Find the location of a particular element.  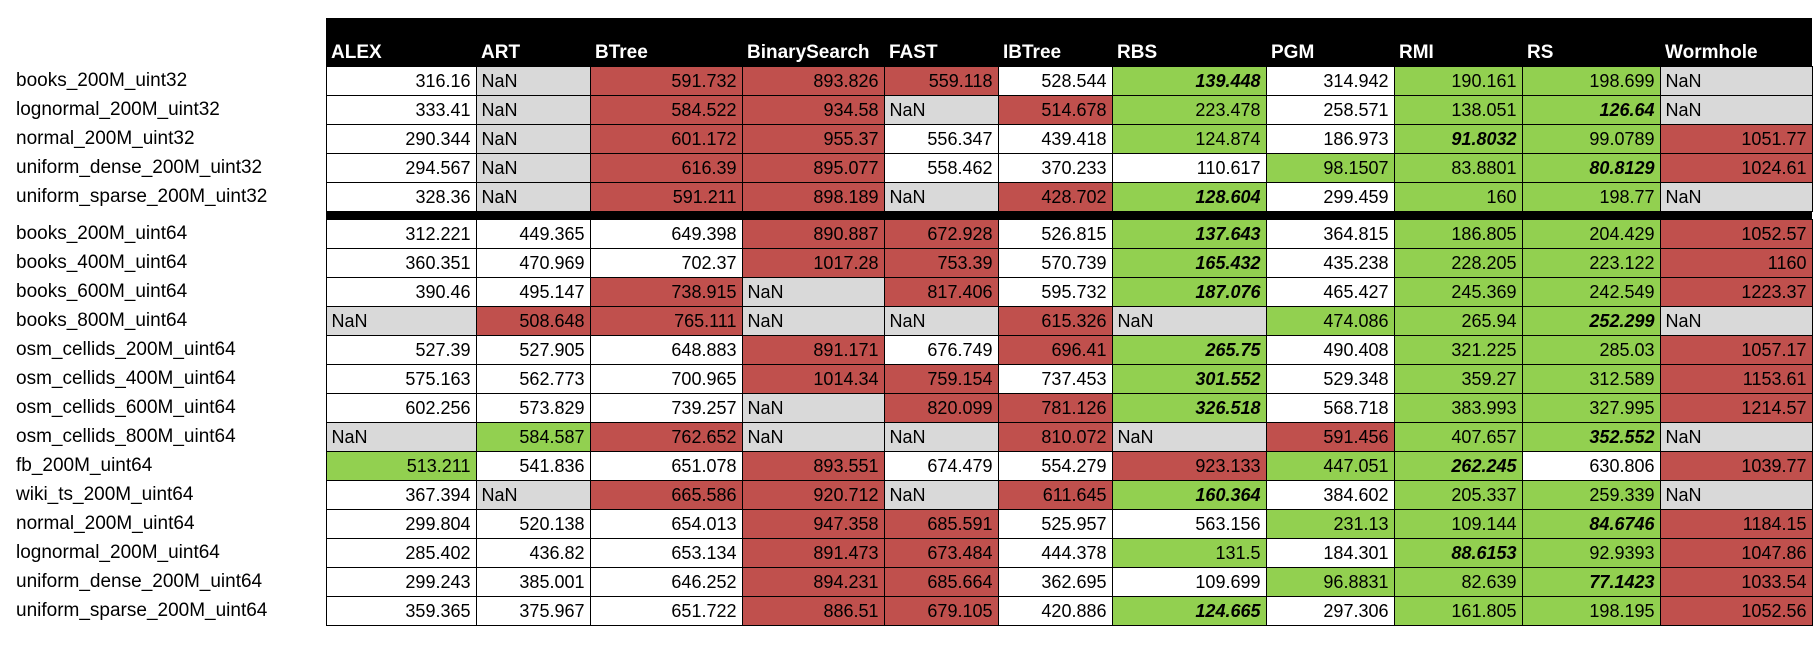

table-cell: 886.51 is located at coordinates (813, 611).